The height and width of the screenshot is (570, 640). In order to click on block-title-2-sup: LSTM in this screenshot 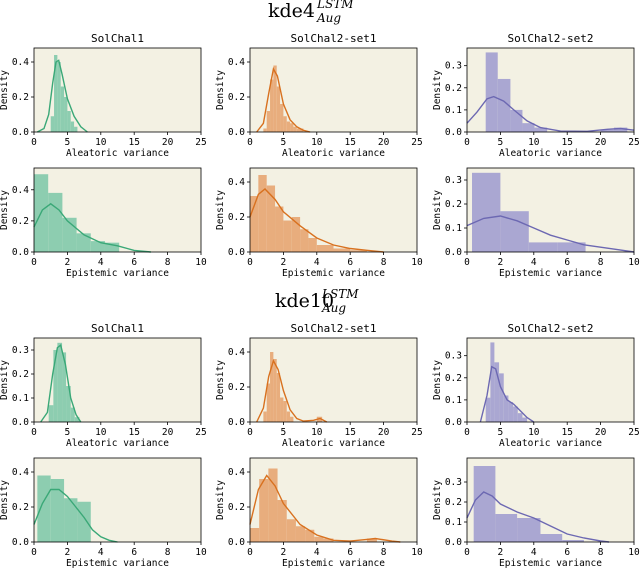, I will do `click(340, 294)`.